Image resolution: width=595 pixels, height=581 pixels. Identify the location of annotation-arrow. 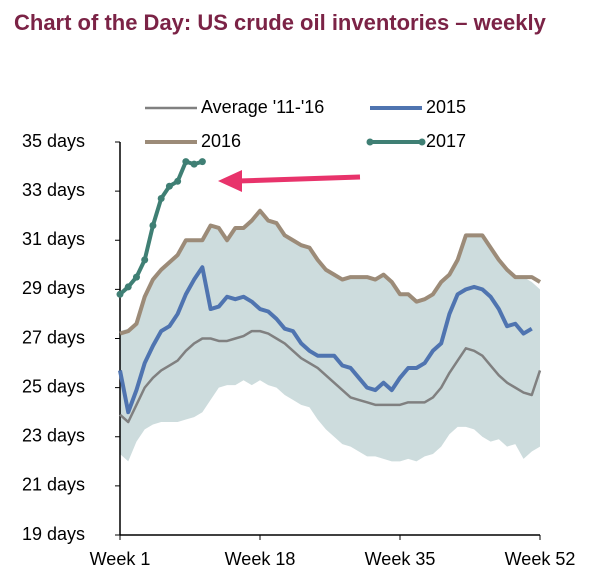
(289, 181).